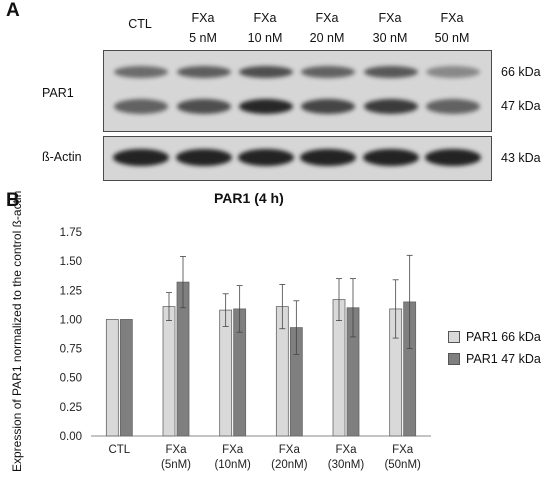 Image resolution: width=550 pixels, height=477 pixels. What do you see at coordinates (265, 28) in the screenshot?
I see `lane-header-2: FXa 10 nM` at bounding box center [265, 28].